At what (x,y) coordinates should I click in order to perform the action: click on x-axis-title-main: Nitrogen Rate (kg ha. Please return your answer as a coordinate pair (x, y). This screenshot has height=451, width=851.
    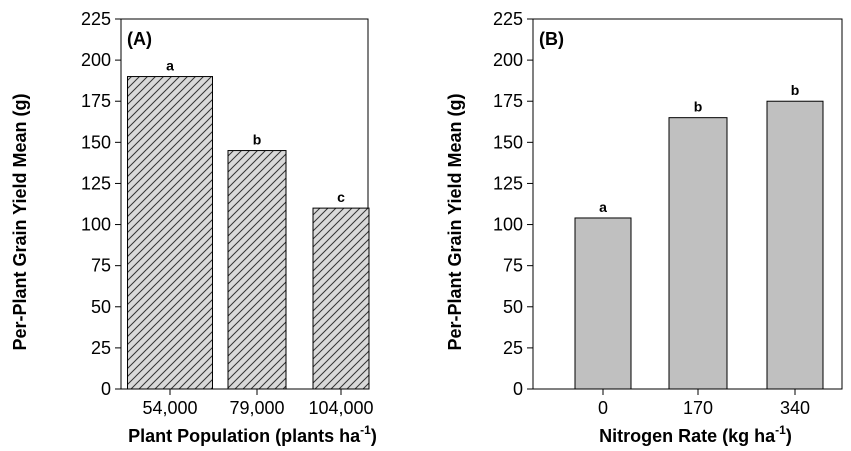
    Looking at the image, I should click on (687, 436).